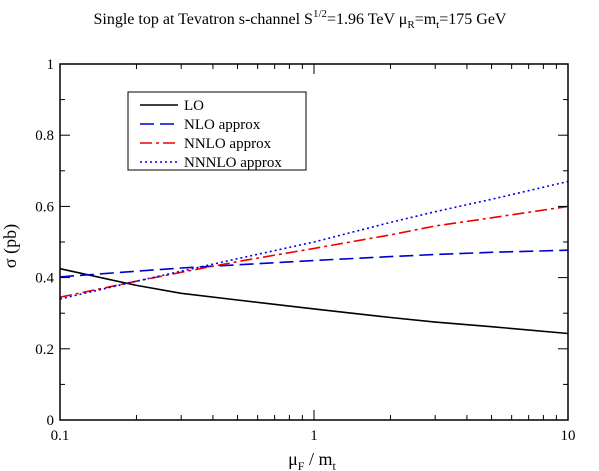 The height and width of the screenshot is (471, 599). What do you see at coordinates (233, 163) in the screenshot?
I see `legend-label-3: NNNLO approx` at bounding box center [233, 163].